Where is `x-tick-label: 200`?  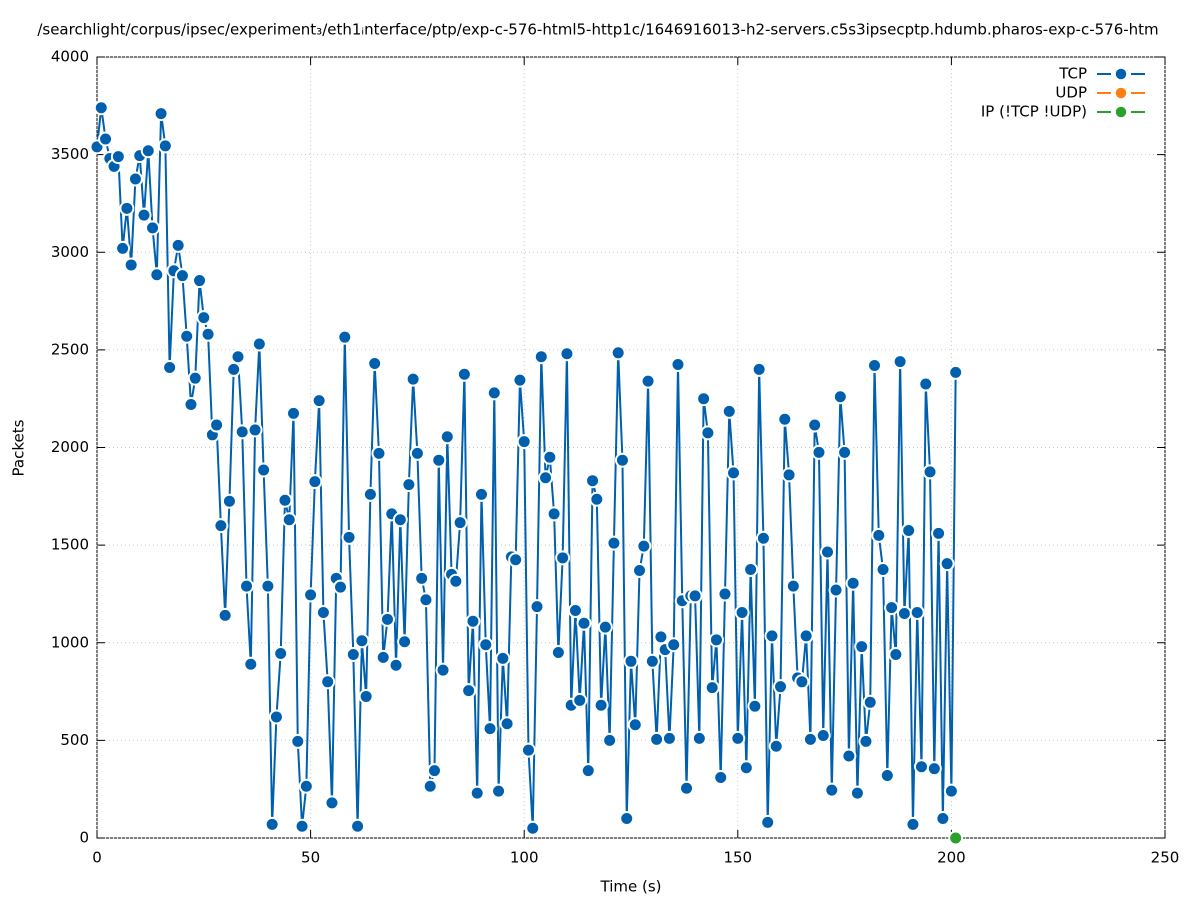
x-tick-label: 200 is located at coordinates (951, 858).